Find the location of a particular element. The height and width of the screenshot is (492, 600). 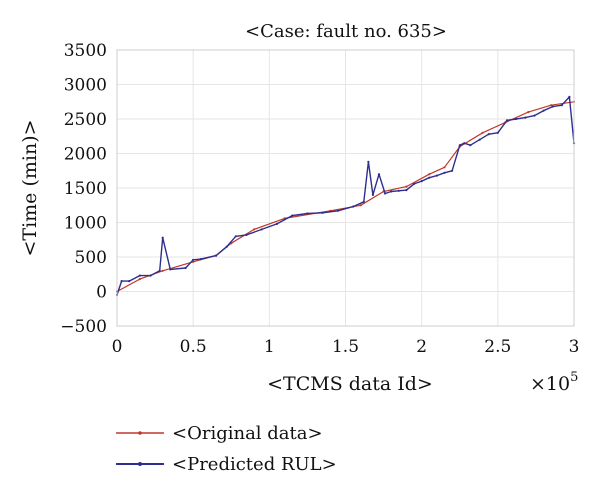

y-tick-label-3: 1000 is located at coordinates (85, 224).